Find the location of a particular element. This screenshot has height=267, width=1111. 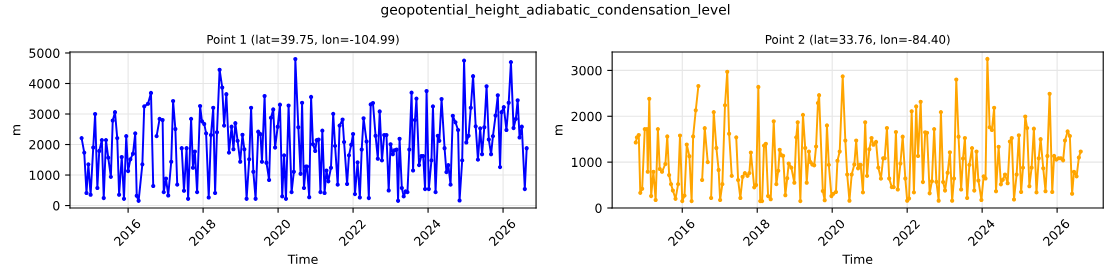

y-tick-label: 5000 is located at coordinates (44, 53).